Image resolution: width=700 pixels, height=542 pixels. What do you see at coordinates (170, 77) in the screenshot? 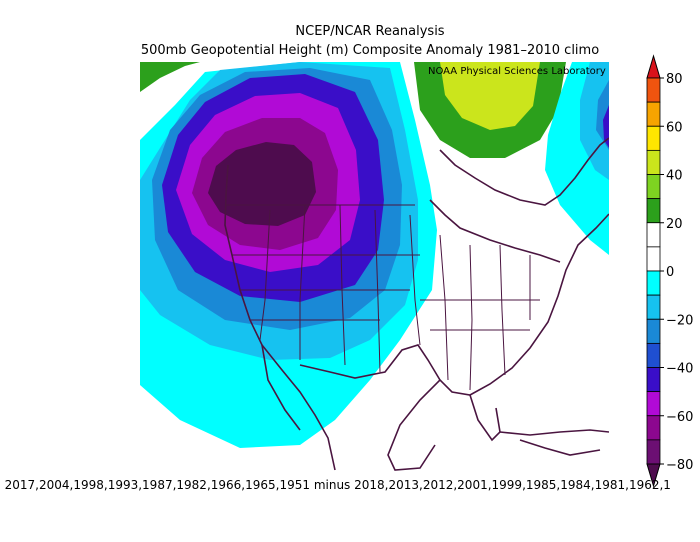
I see `anomaly-contour-plus20-nw` at bounding box center [170, 77].